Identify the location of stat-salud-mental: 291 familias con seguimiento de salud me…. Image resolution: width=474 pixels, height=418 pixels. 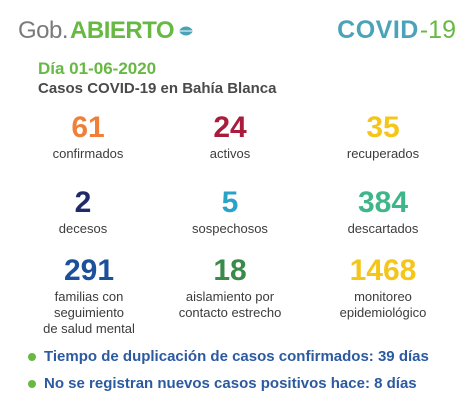
(89, 295).